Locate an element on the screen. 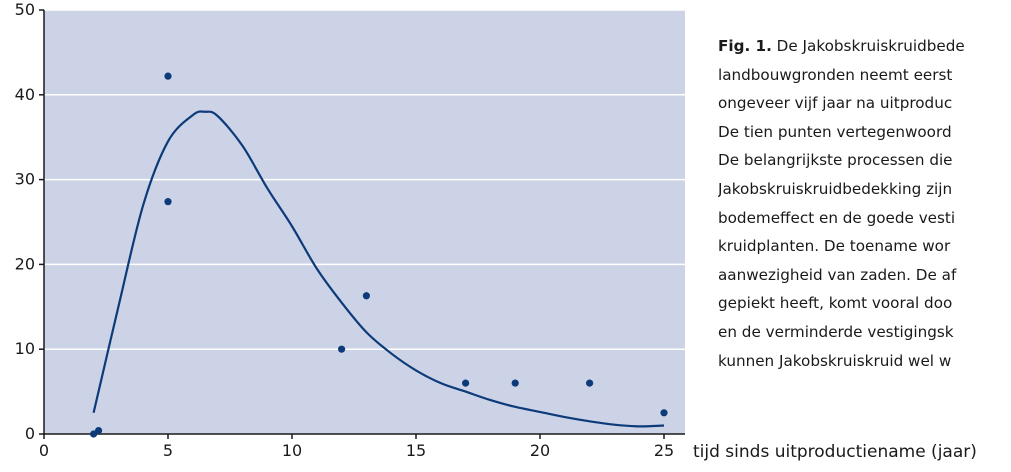  x-axis-label: tijd sinds uitproductiename (jaar) is located at coordinates (835, 452).